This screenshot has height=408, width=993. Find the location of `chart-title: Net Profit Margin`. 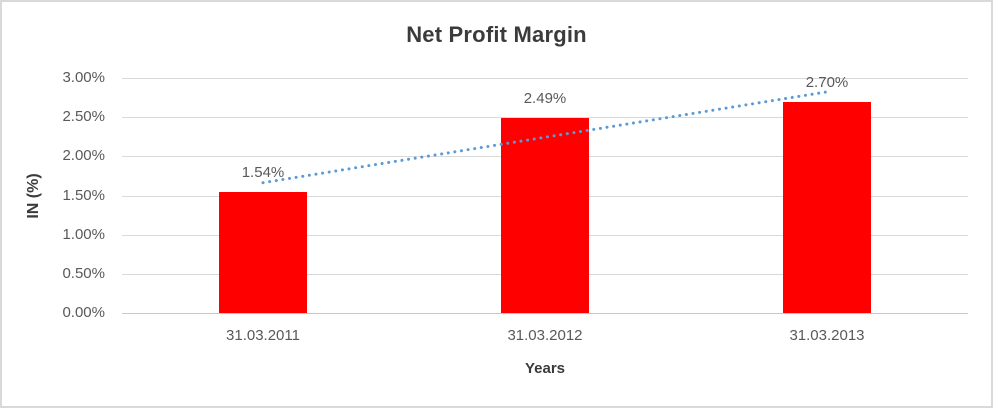

chart-title: Net Profit Margin is located at coordinates (496, 34).